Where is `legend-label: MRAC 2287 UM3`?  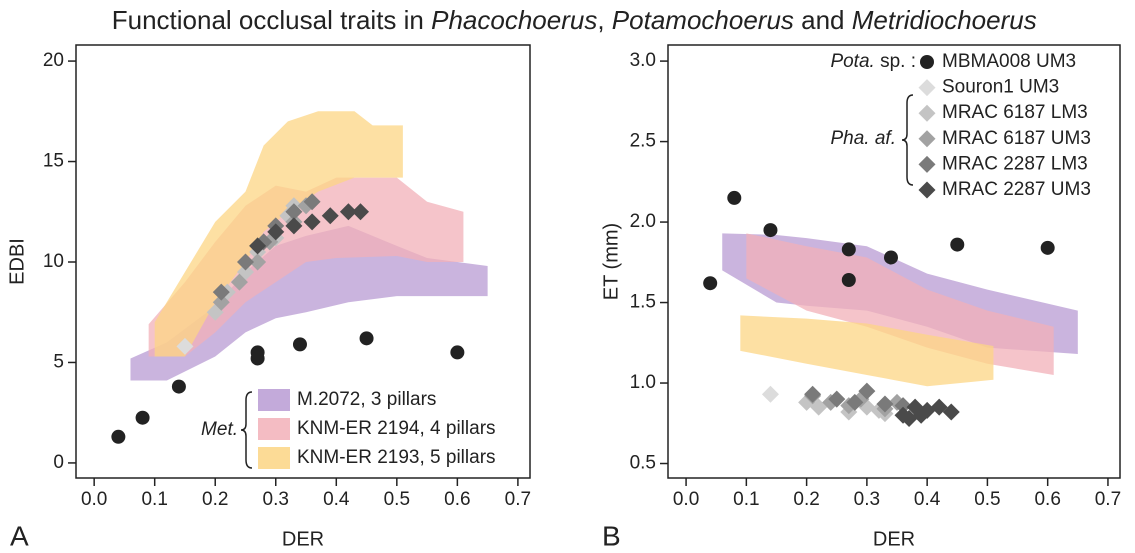
legend-label: MRAC 2287 UM3 is located at coordinates (1016, 189).